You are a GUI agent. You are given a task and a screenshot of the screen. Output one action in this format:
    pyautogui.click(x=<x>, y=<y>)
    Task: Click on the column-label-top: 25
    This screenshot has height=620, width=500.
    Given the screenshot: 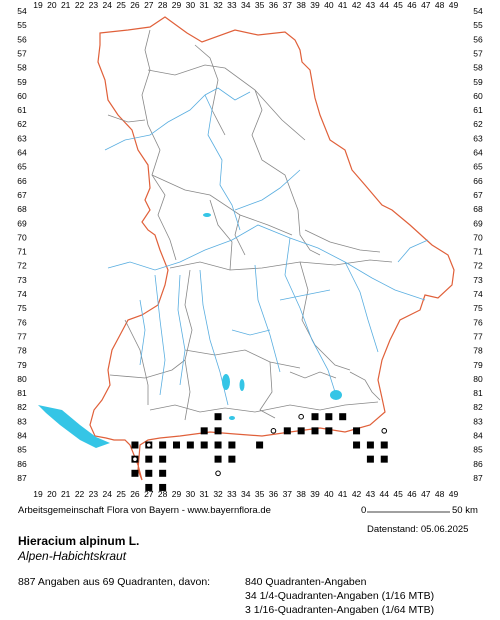 What is the action you would take?
    pyautogui.click(x=121, y=5)
    